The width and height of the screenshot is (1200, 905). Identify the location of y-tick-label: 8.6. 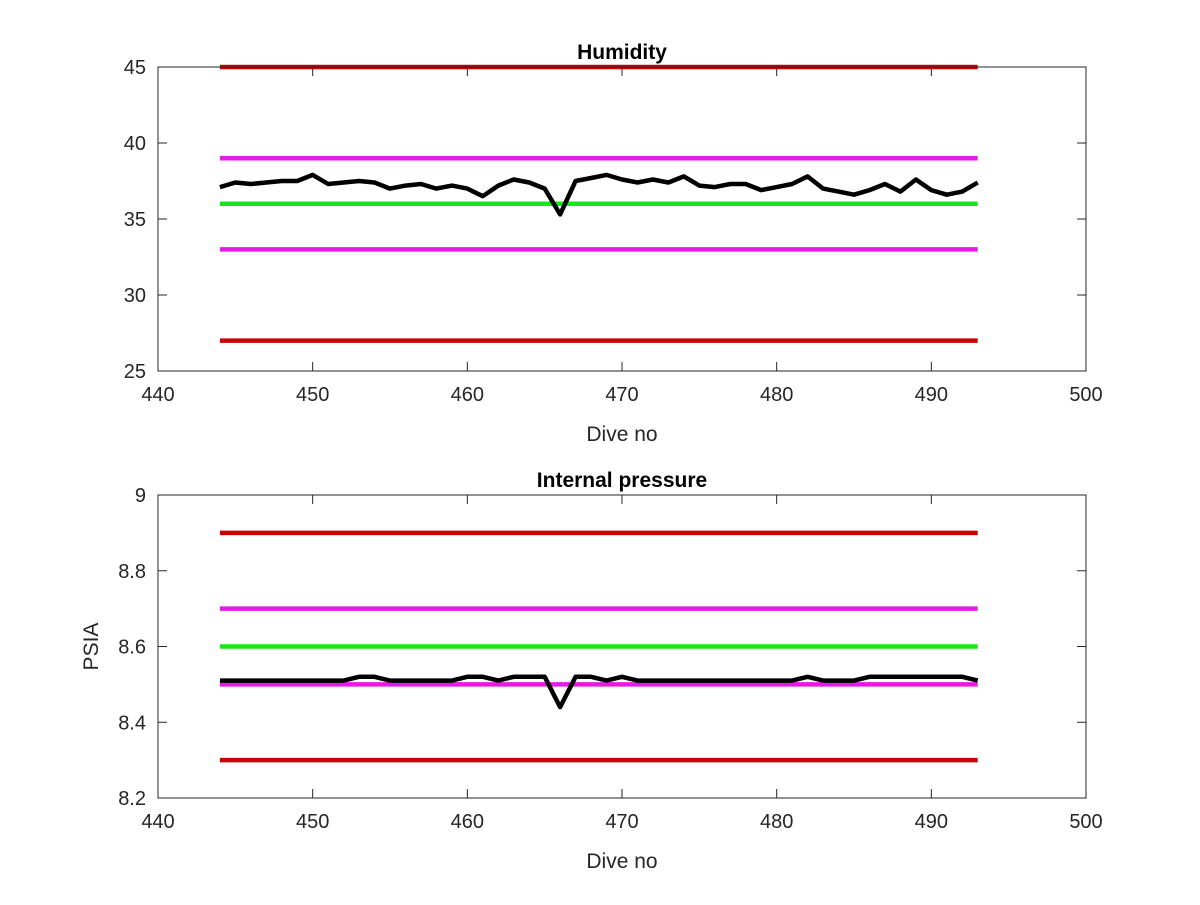
(132, 648).